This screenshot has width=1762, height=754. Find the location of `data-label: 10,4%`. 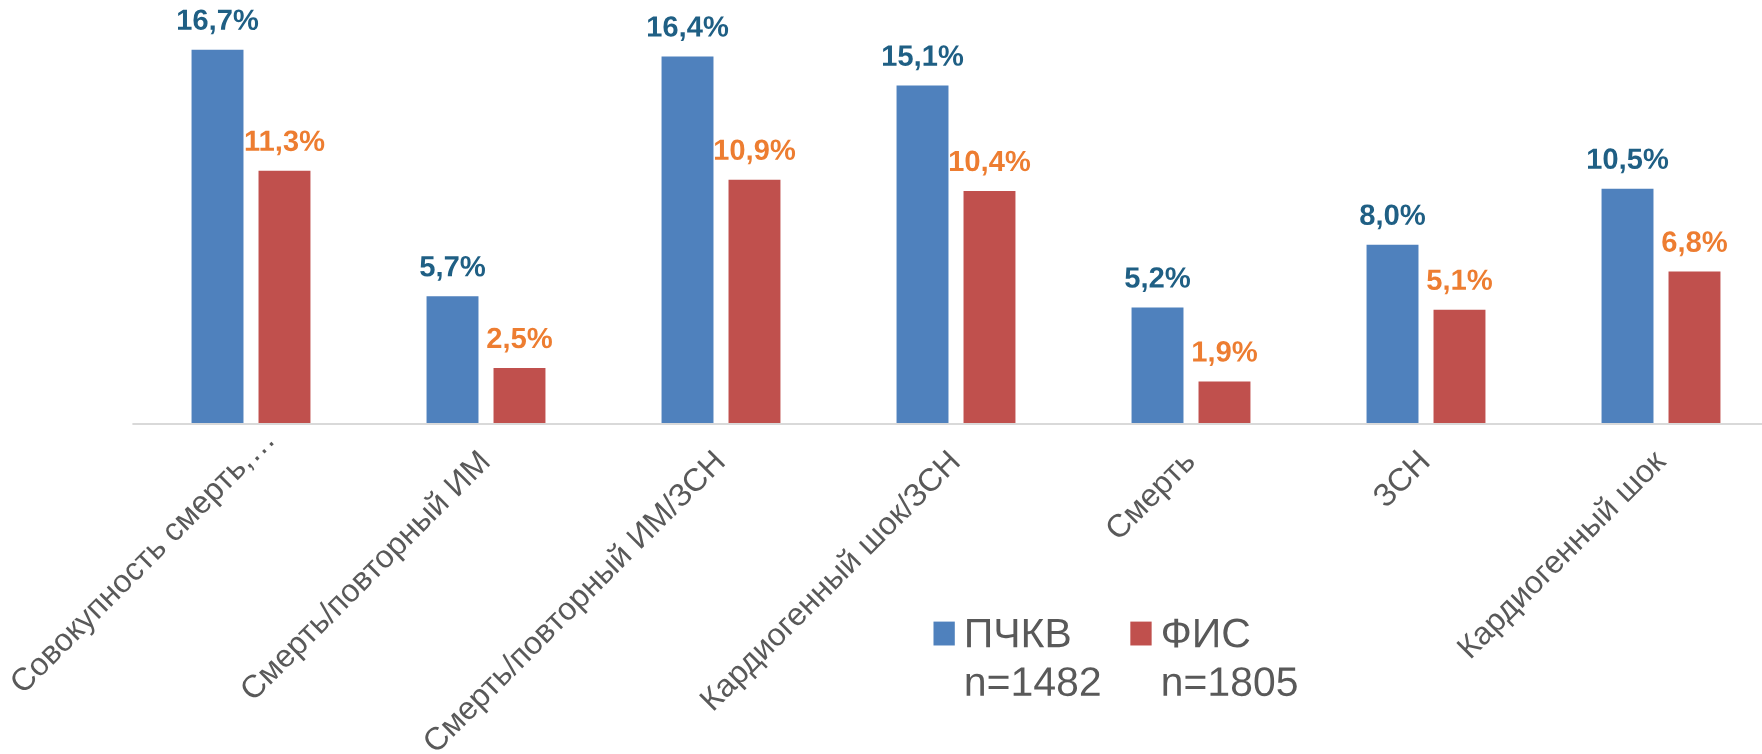

data-label: 10,4% is located at coordinates (990, 163).